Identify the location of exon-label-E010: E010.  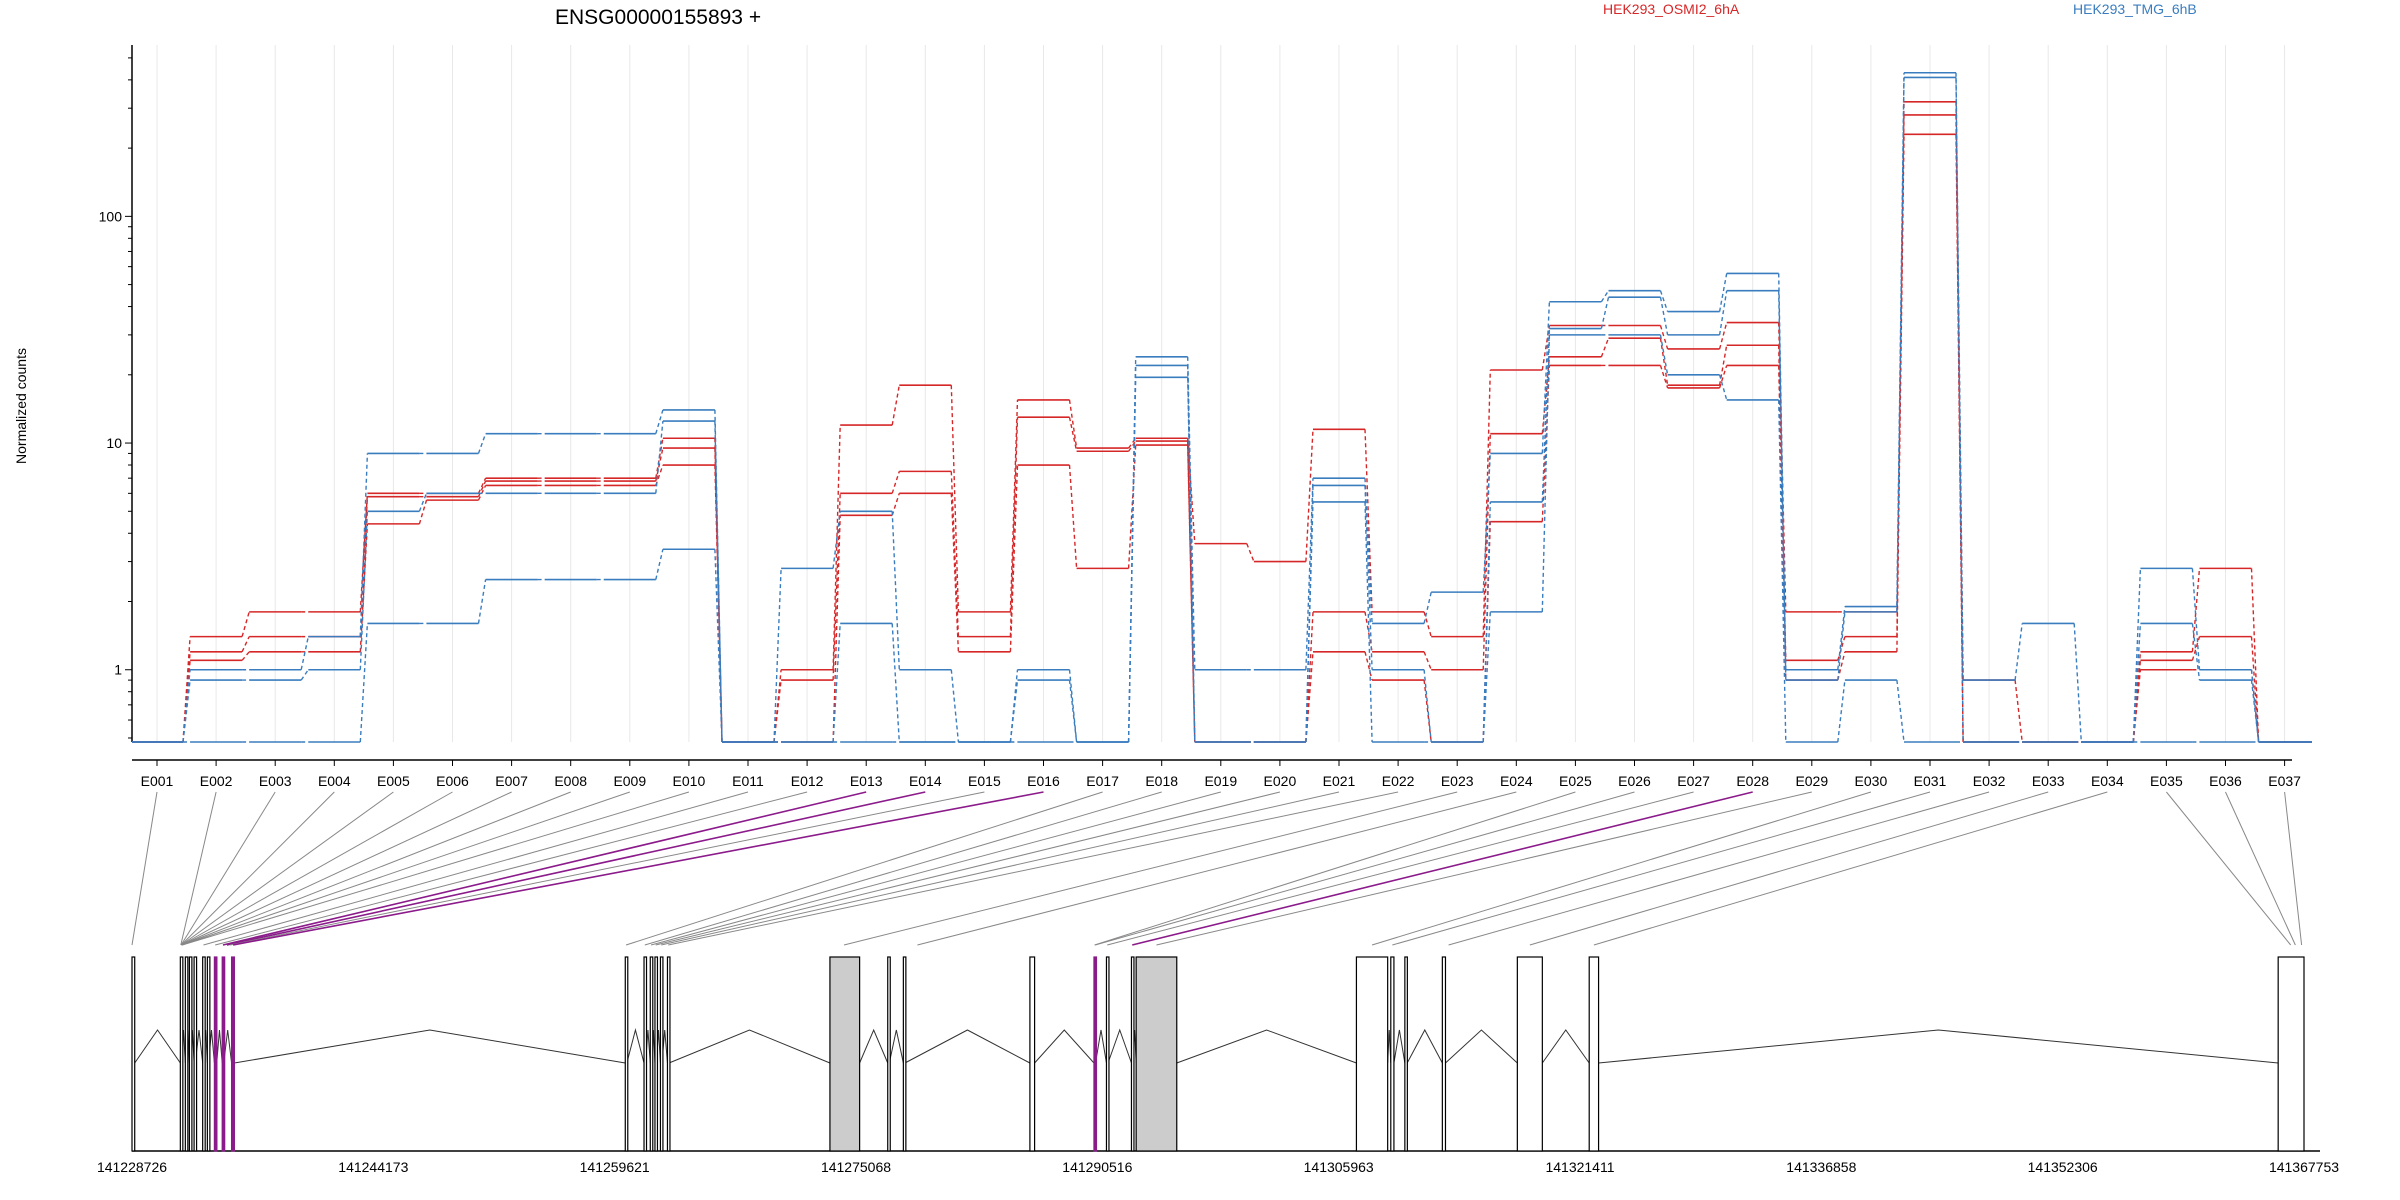
(689, 781).